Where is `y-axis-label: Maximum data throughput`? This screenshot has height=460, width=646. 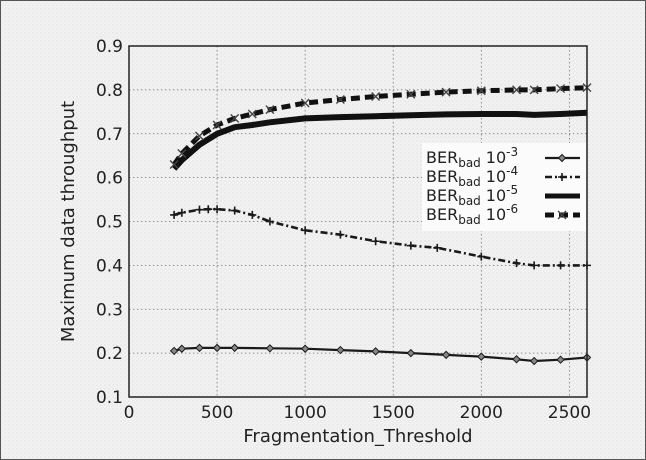
y-axis-label: Maximum data throughput is located at coordinates (68, 221).